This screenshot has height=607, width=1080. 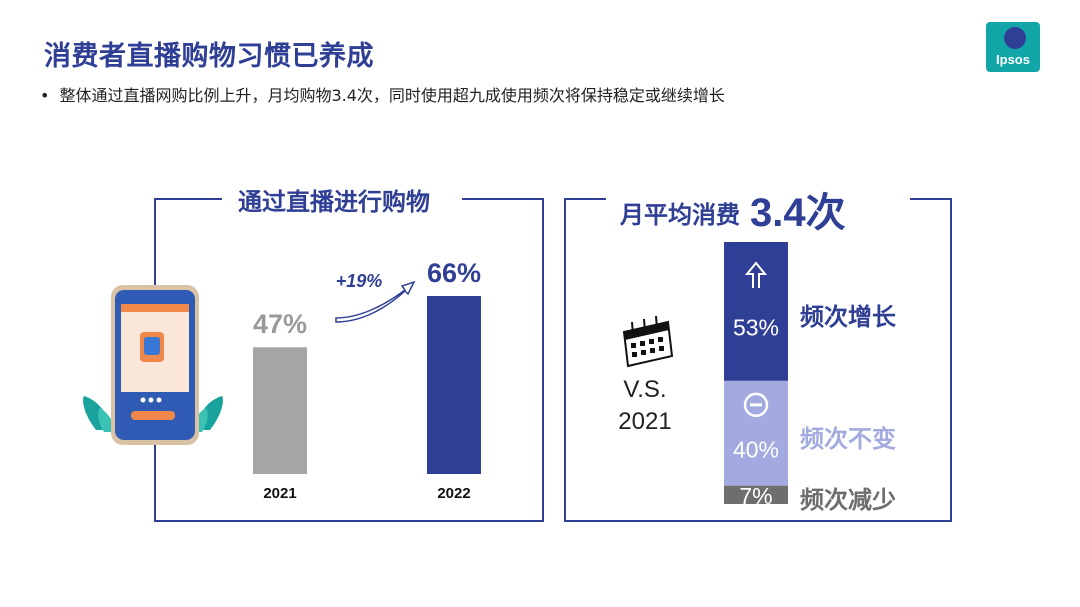 I want to click on vs-year: 2021, so click(x=645, y=421).